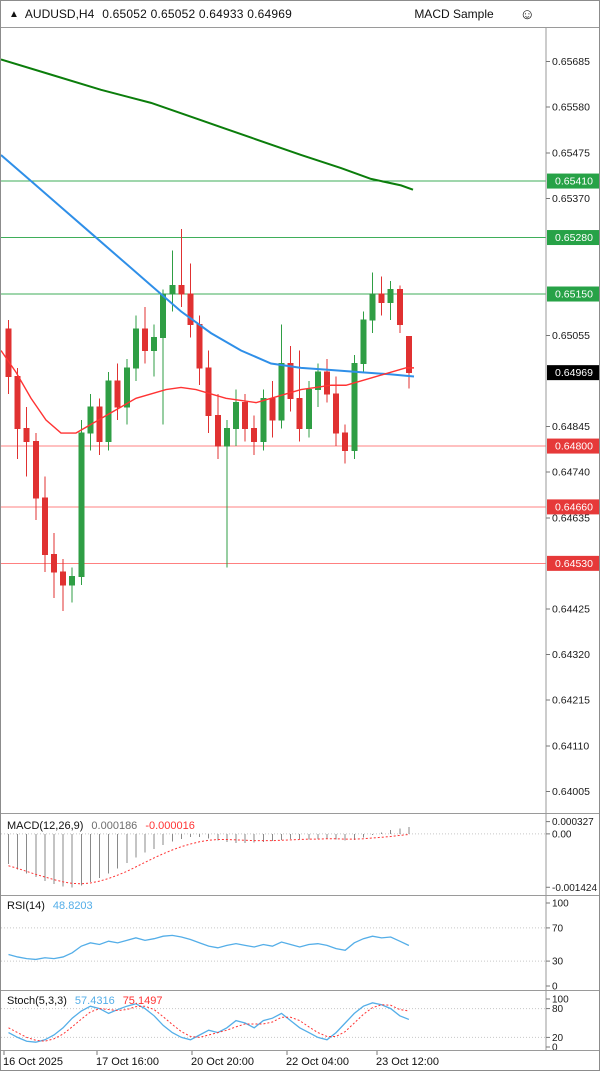 The image size is (600, 1071). What do you see at coordinates (14, 14) in the screenshot?
I see `chart-symbol-icon: ▲` at bounding box center [14, 14].